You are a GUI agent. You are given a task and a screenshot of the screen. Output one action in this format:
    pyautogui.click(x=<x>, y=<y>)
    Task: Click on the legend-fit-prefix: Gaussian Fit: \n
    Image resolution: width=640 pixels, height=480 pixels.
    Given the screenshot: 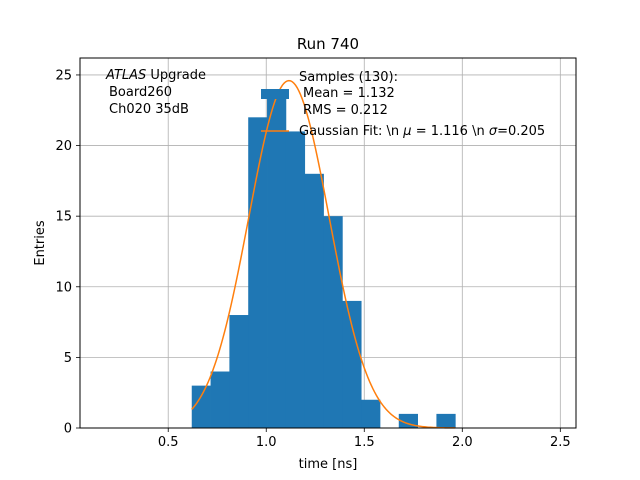 What is the action you would take?
    pyautogui.click(x=351, y=131)
    